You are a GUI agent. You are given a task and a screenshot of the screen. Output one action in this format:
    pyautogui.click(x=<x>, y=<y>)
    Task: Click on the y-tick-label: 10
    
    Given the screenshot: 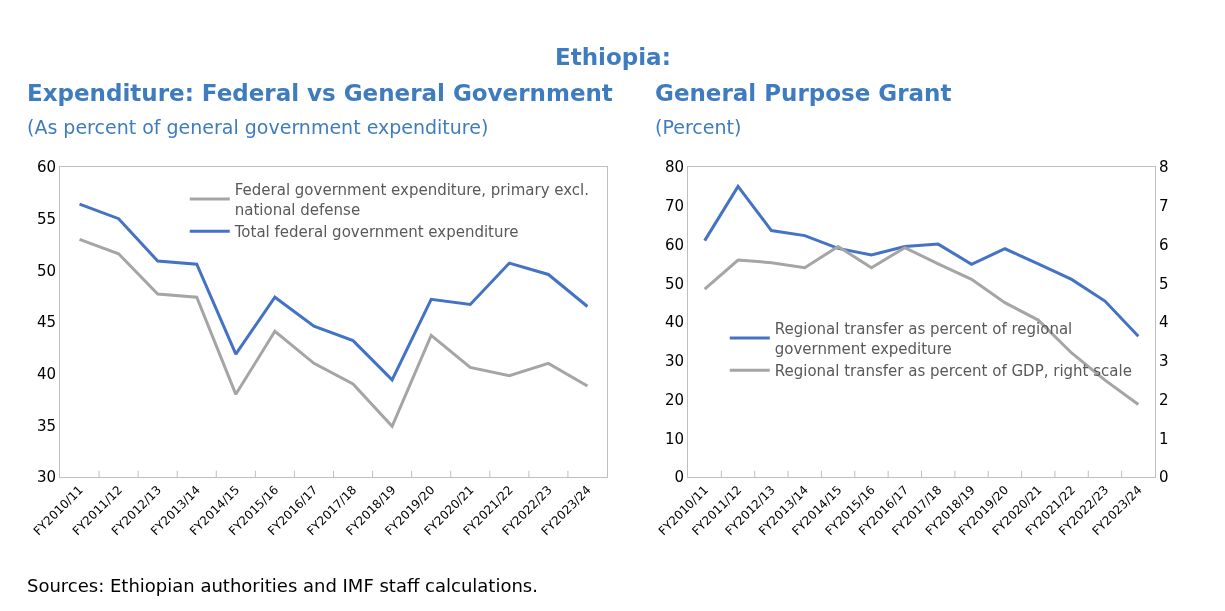 What is the action you would take?
    pyautogui.click(x=674, y=438)
    